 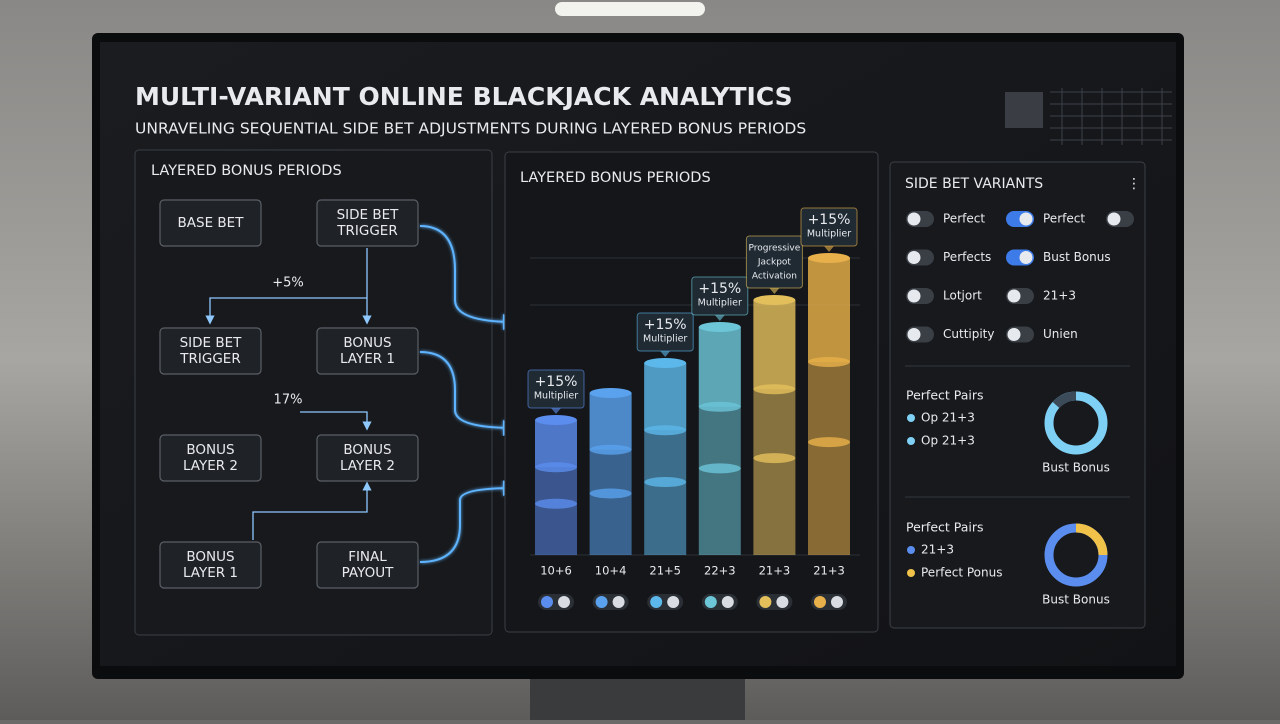 I want to click on legend-label: 21+3, so click(x=937, y=550).